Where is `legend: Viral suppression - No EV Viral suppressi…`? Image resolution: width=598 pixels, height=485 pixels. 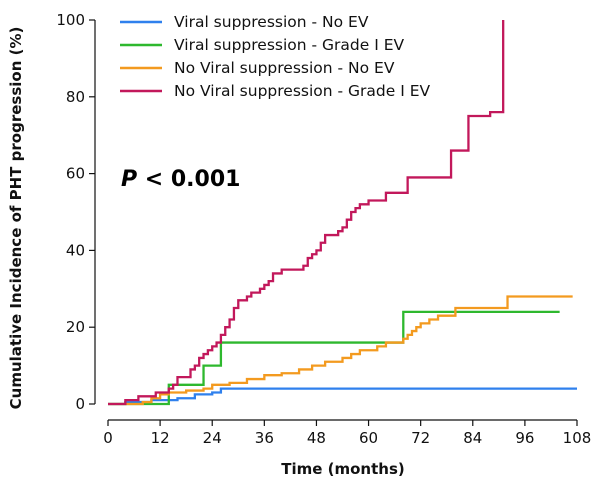 legend: Viral suppression - No EV Viral suppressi… is located at coordinates (275, 56).